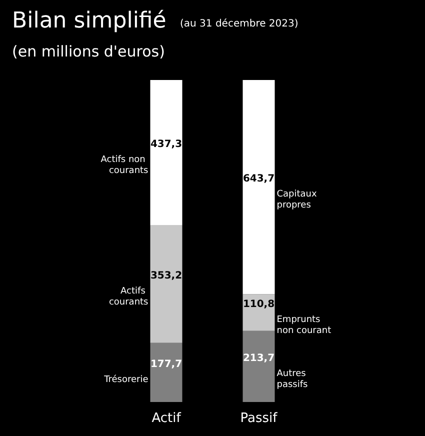 This screenshot has height=436, width=425. What do you see at coordinates (258, 304) in the screenshot?
I see `data-label: 110,8` at bounding box center [258, 304].